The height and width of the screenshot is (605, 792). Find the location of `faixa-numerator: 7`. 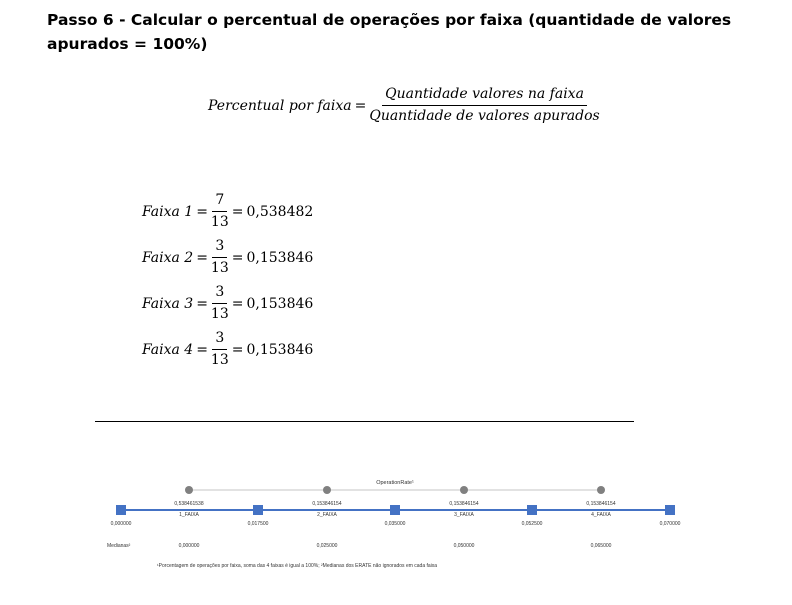

faixa-numerator: 7 is located at coordinates (220, 202).